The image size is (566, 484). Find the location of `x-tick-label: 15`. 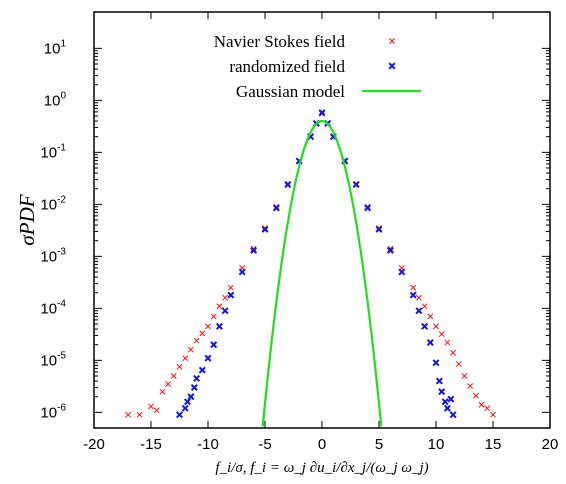

x-tick-label: 15 is located at coordinates (493, 444).